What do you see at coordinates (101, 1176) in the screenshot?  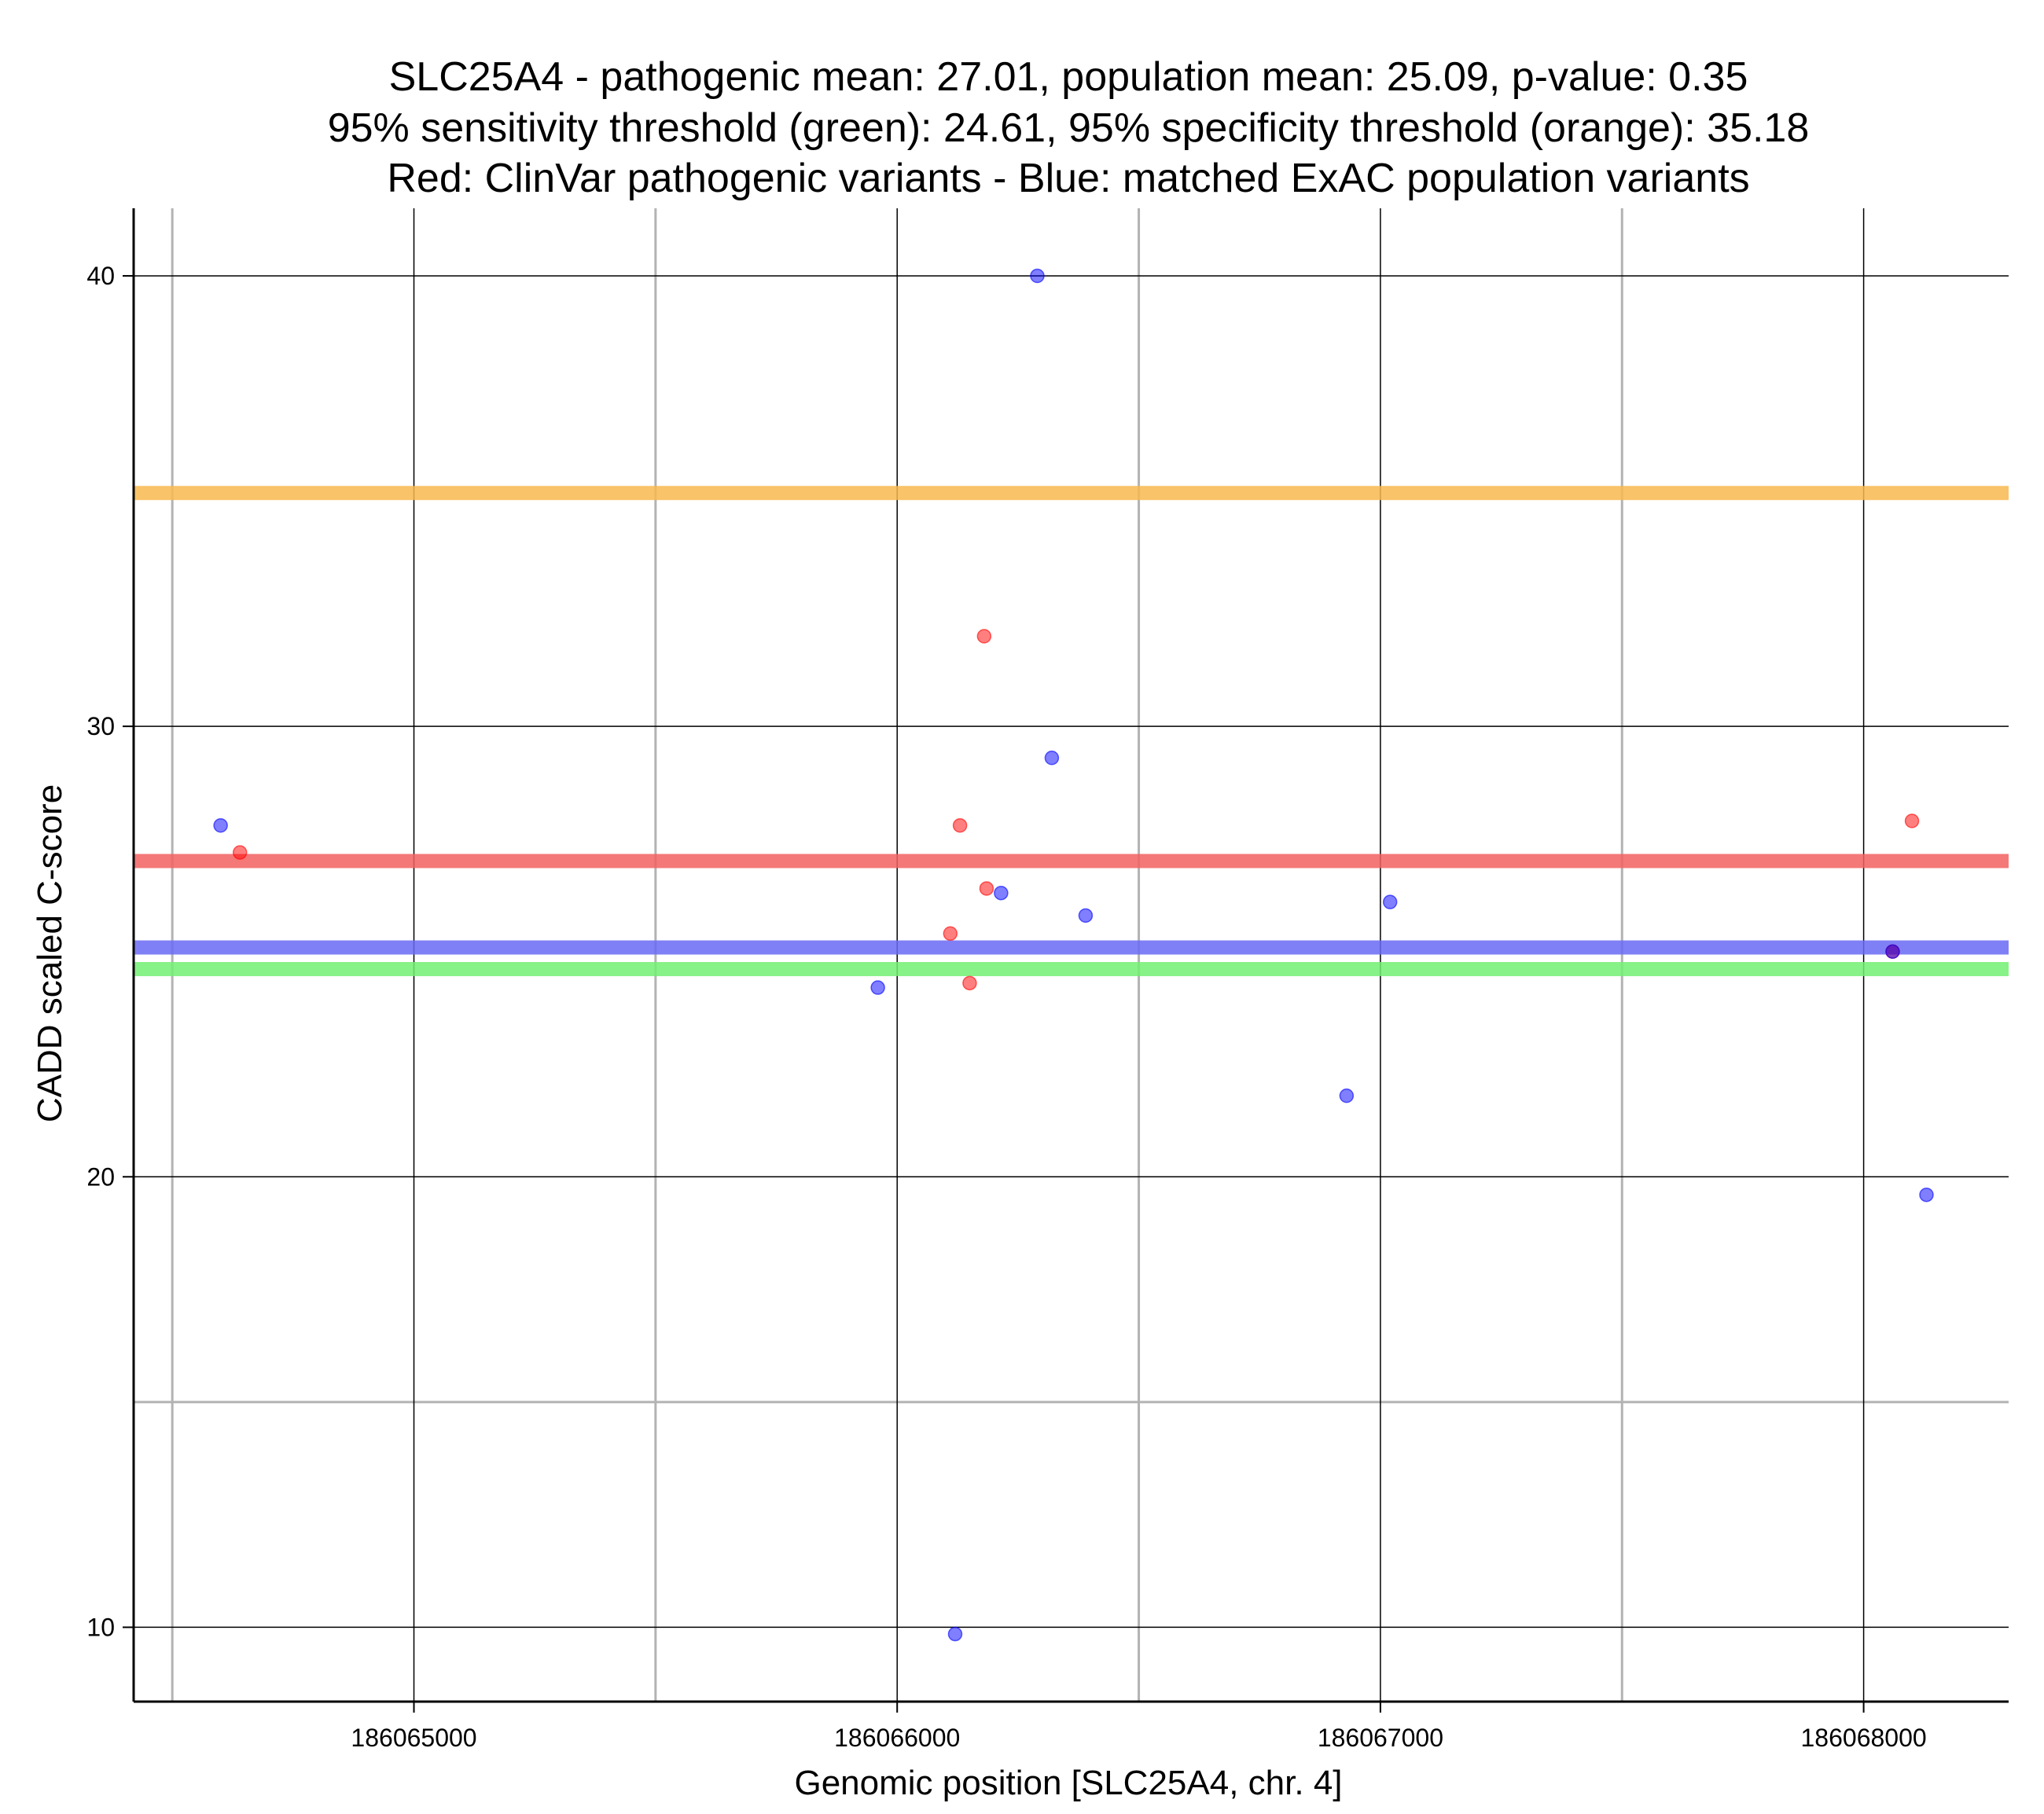 I see `y-tick-label-1: 20` at bounding box center [101, 1176].